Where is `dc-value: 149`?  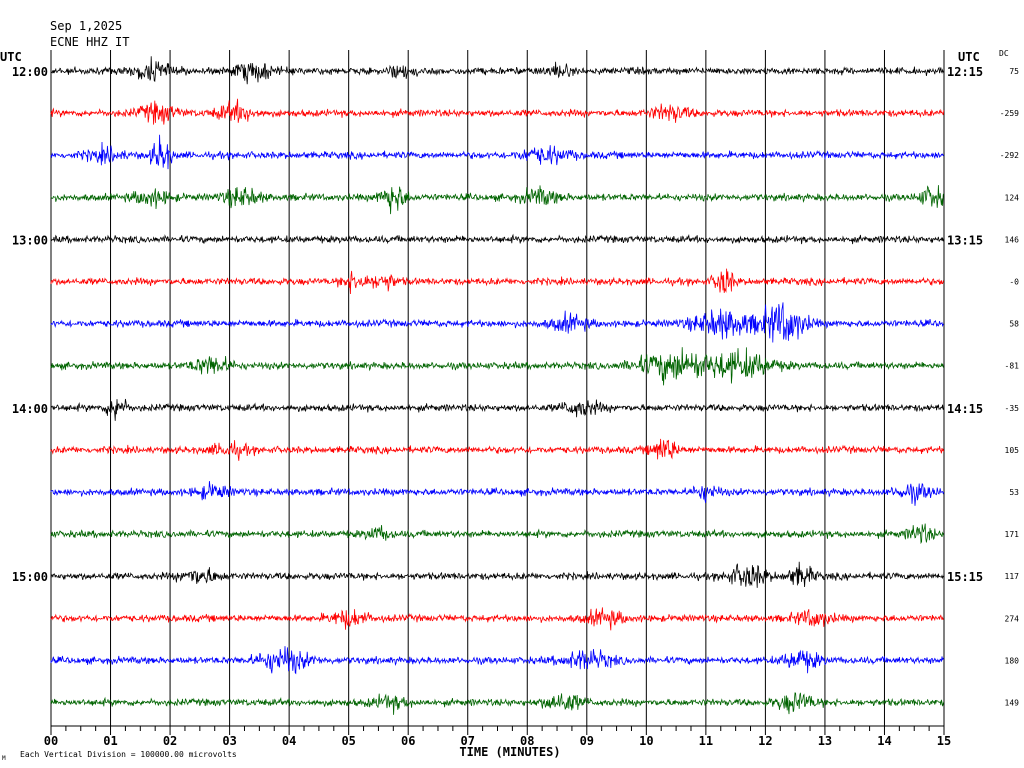
dc-value: 149 is located at coordinates (1012, 703).